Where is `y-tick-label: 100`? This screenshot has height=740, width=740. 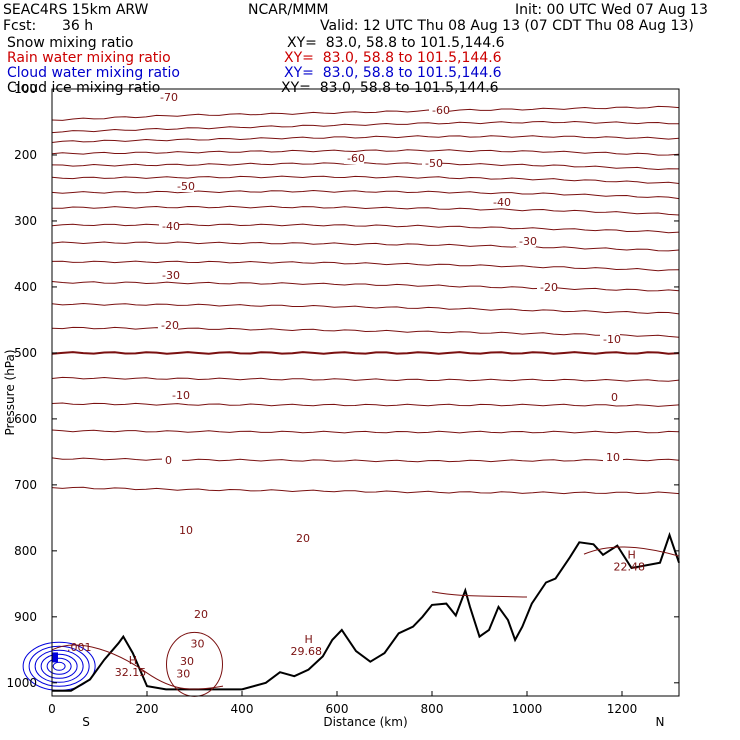
y-tick-label: 100 is located at coordinates (25, 89).